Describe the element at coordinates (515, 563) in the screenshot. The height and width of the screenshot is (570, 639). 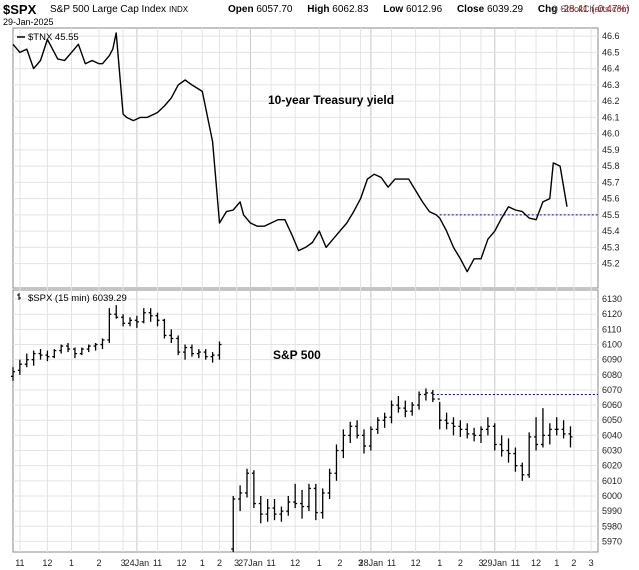
I see `x-tick-label: 11` at that location.